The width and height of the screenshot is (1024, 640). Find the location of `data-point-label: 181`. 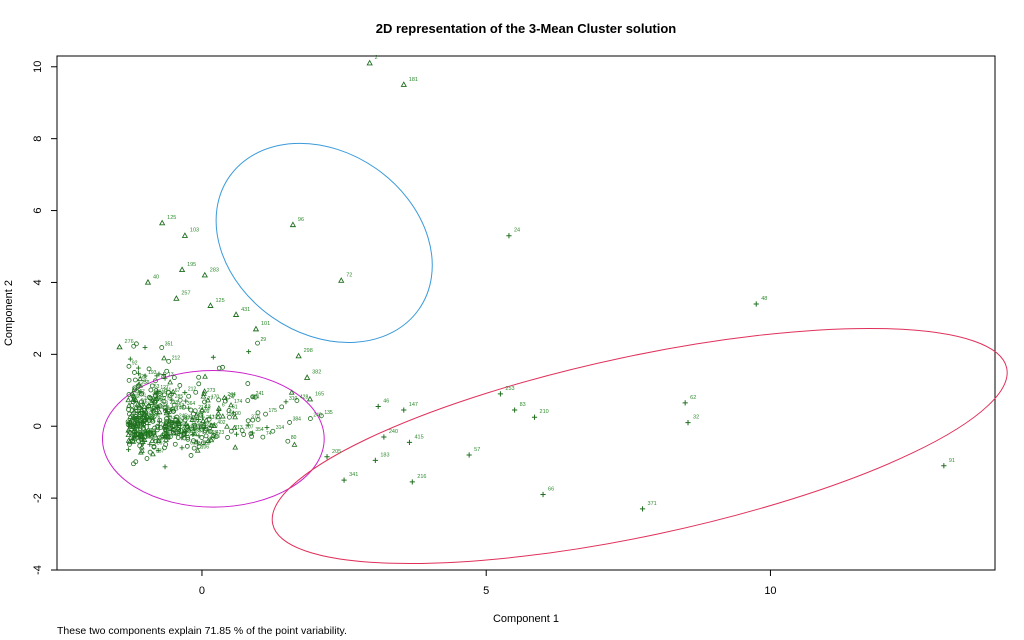

data-point-label: 181 is located at coordinates (413, 80).